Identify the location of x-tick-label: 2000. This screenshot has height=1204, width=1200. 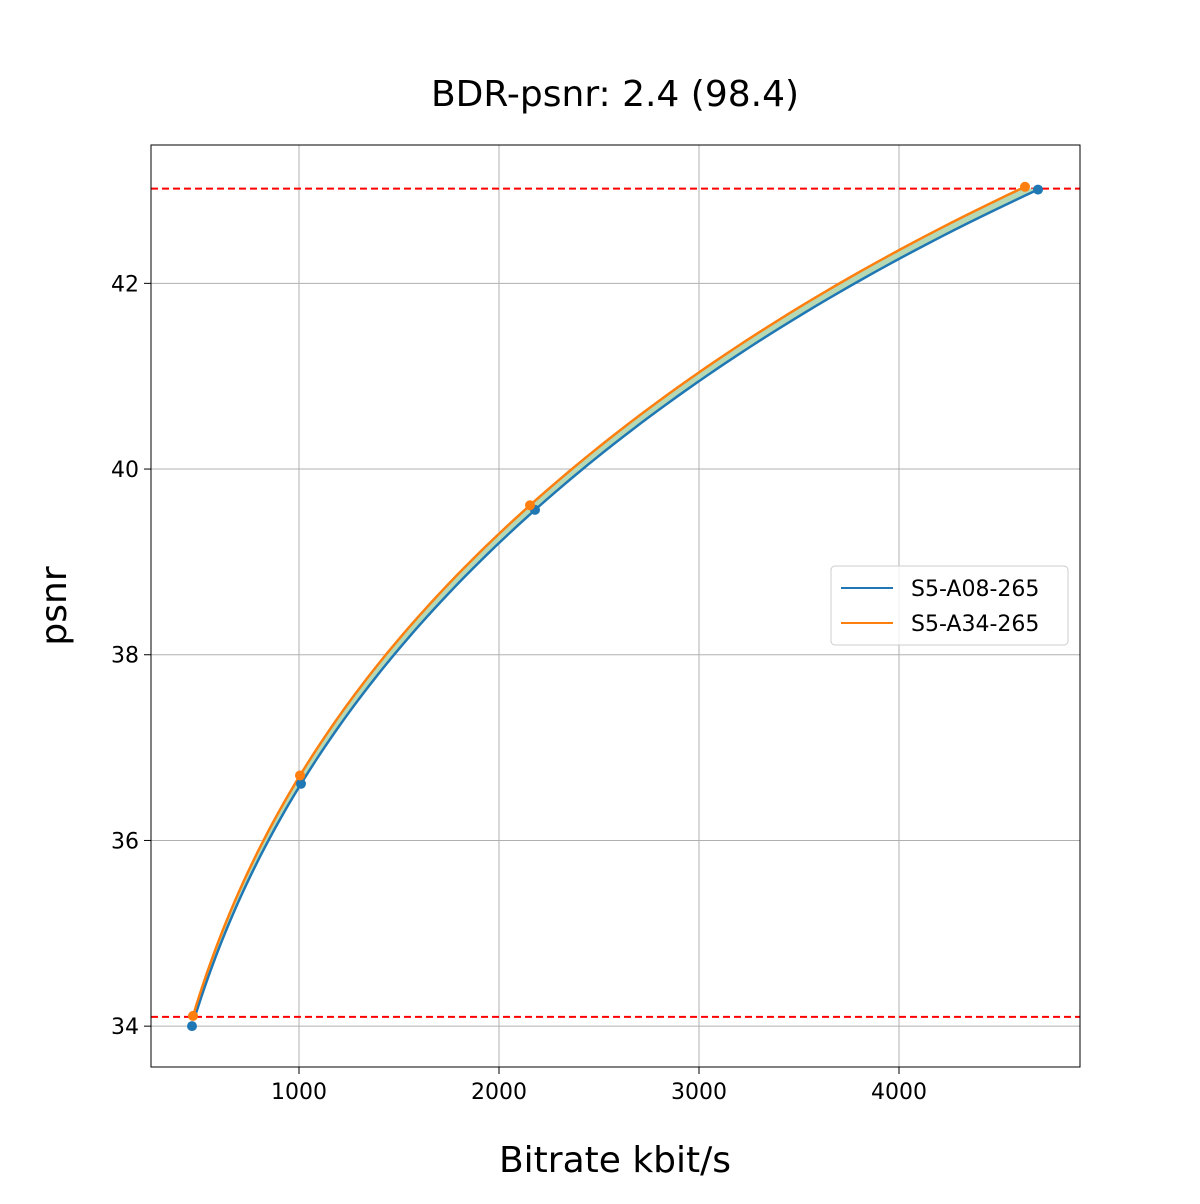
(499, 1092).